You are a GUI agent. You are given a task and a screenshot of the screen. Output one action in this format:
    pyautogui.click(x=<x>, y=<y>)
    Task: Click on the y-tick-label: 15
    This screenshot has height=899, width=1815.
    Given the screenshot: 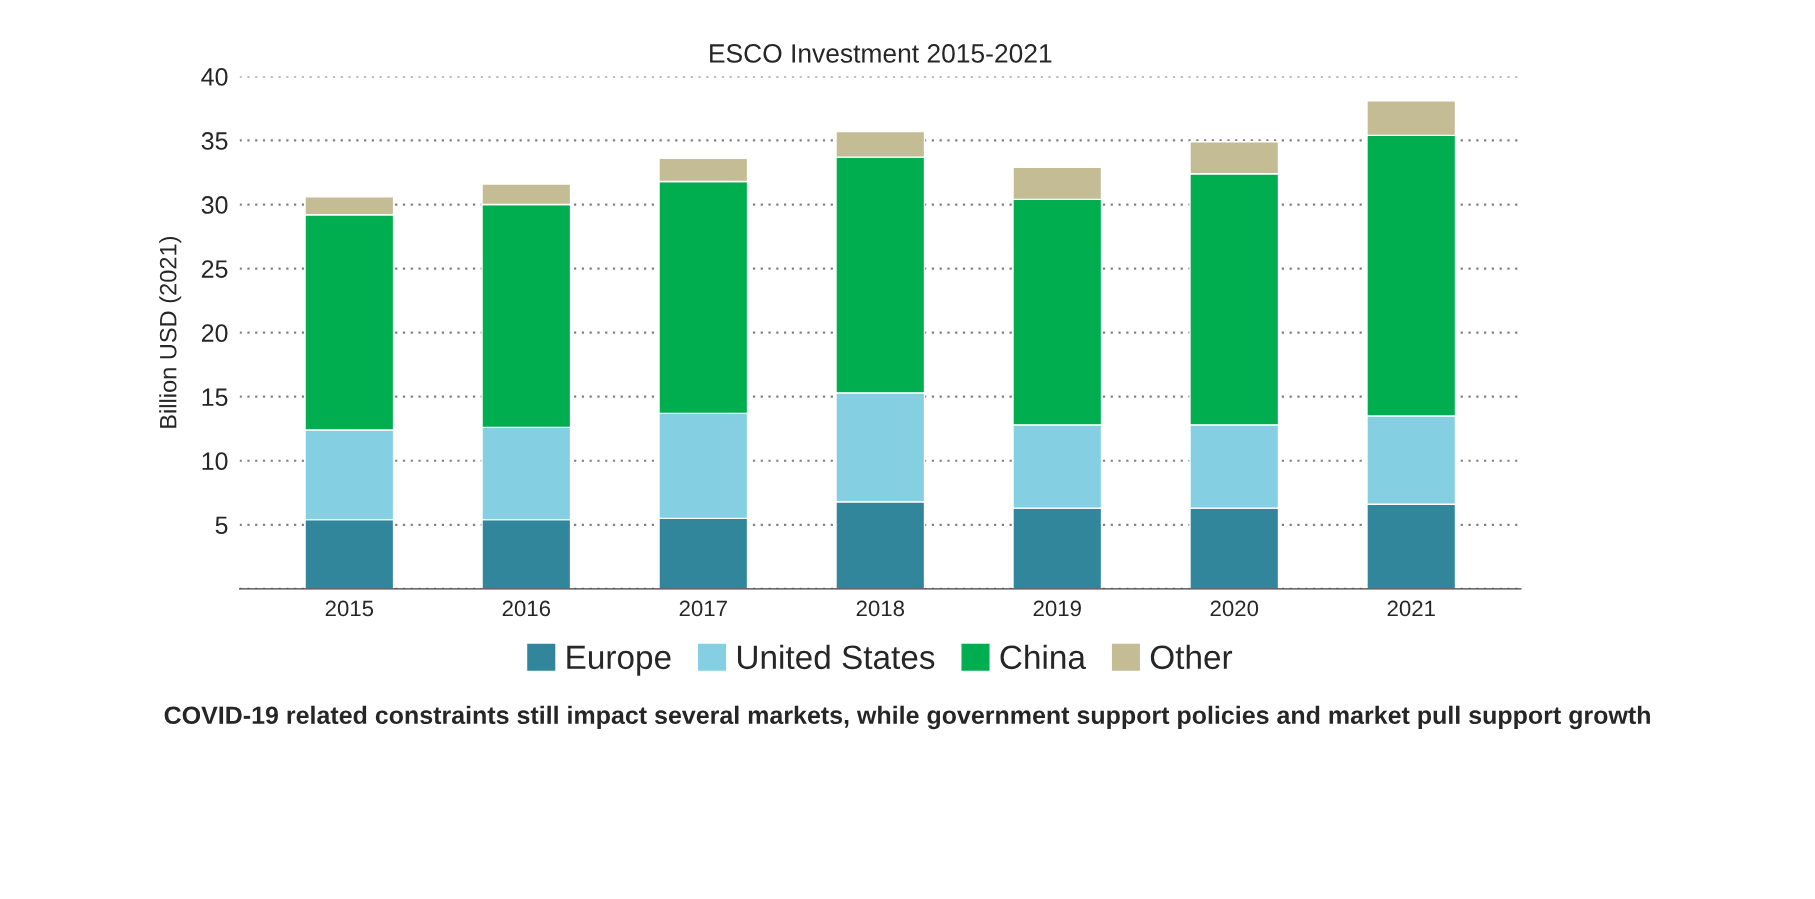 What is the action you would take?
    pyautogui.click(x=215, y=397)
    